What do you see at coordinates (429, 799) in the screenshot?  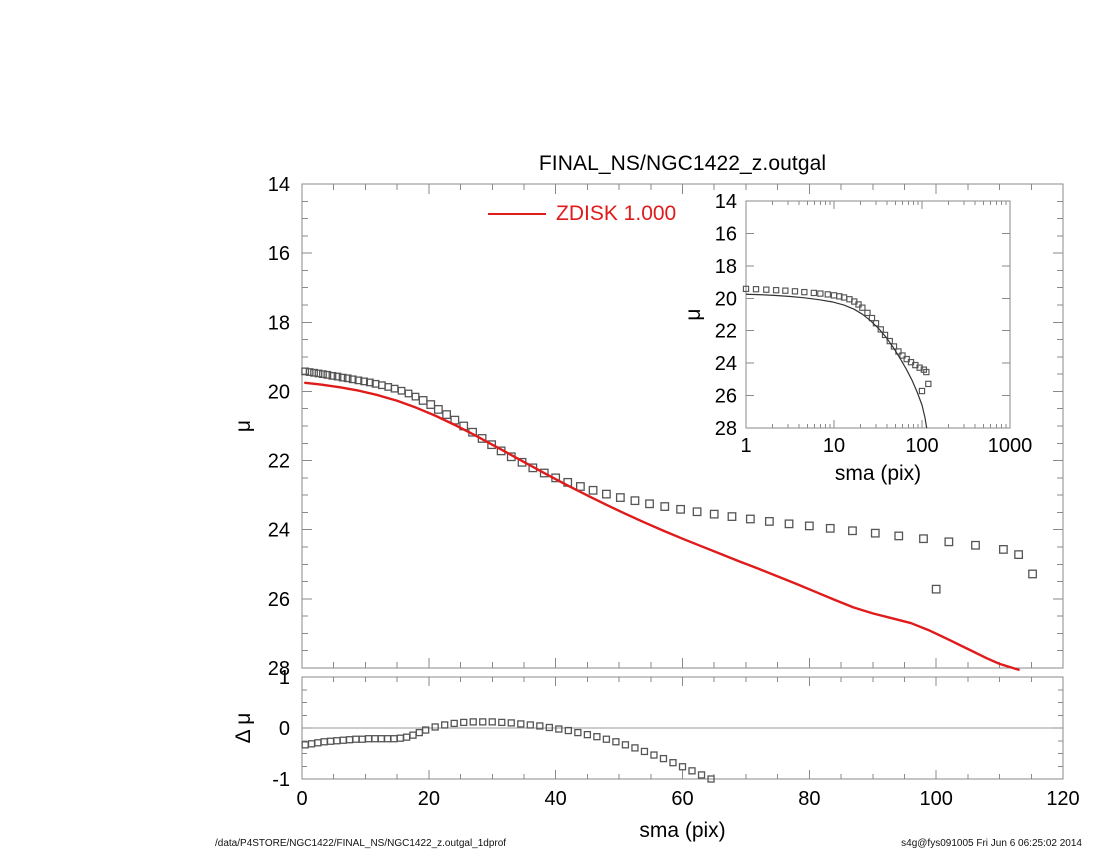 I see `residual-xtick-label: 20` at bounding box center [429, 799].